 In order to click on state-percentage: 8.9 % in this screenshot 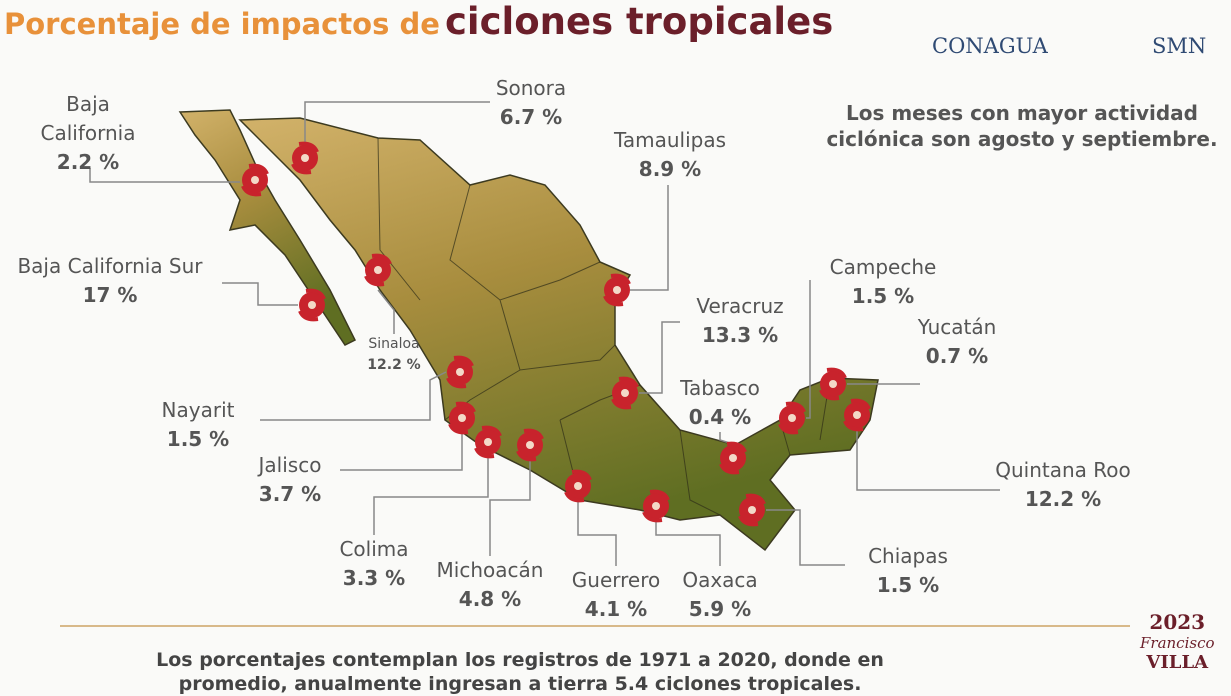, I will do `click(670, 169)`.